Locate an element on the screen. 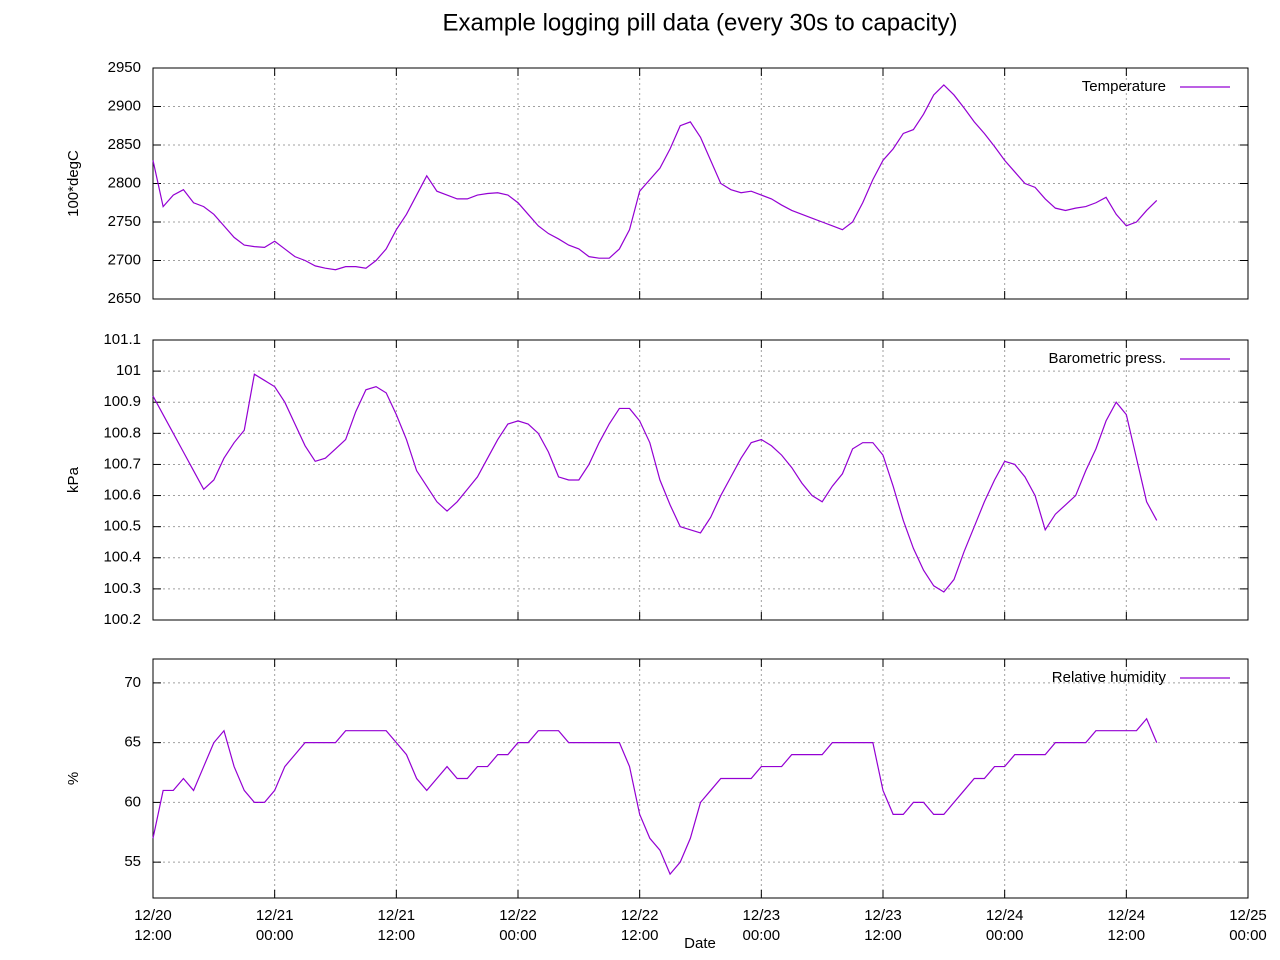 The image size is (1280, 960). y-axis-label: kPa is located at coordinates (73, 479).